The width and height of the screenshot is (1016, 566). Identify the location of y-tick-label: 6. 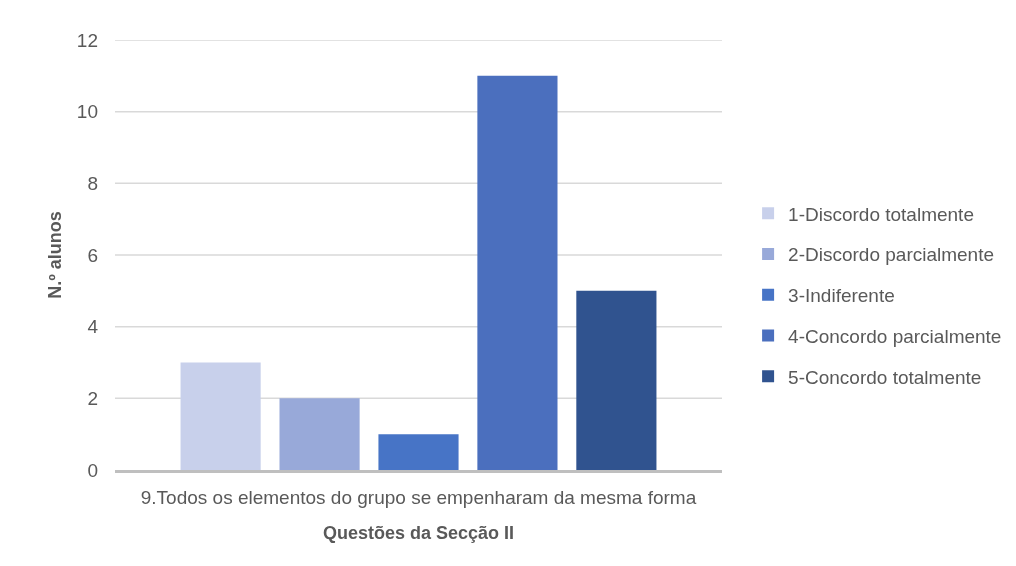
(92, 255).